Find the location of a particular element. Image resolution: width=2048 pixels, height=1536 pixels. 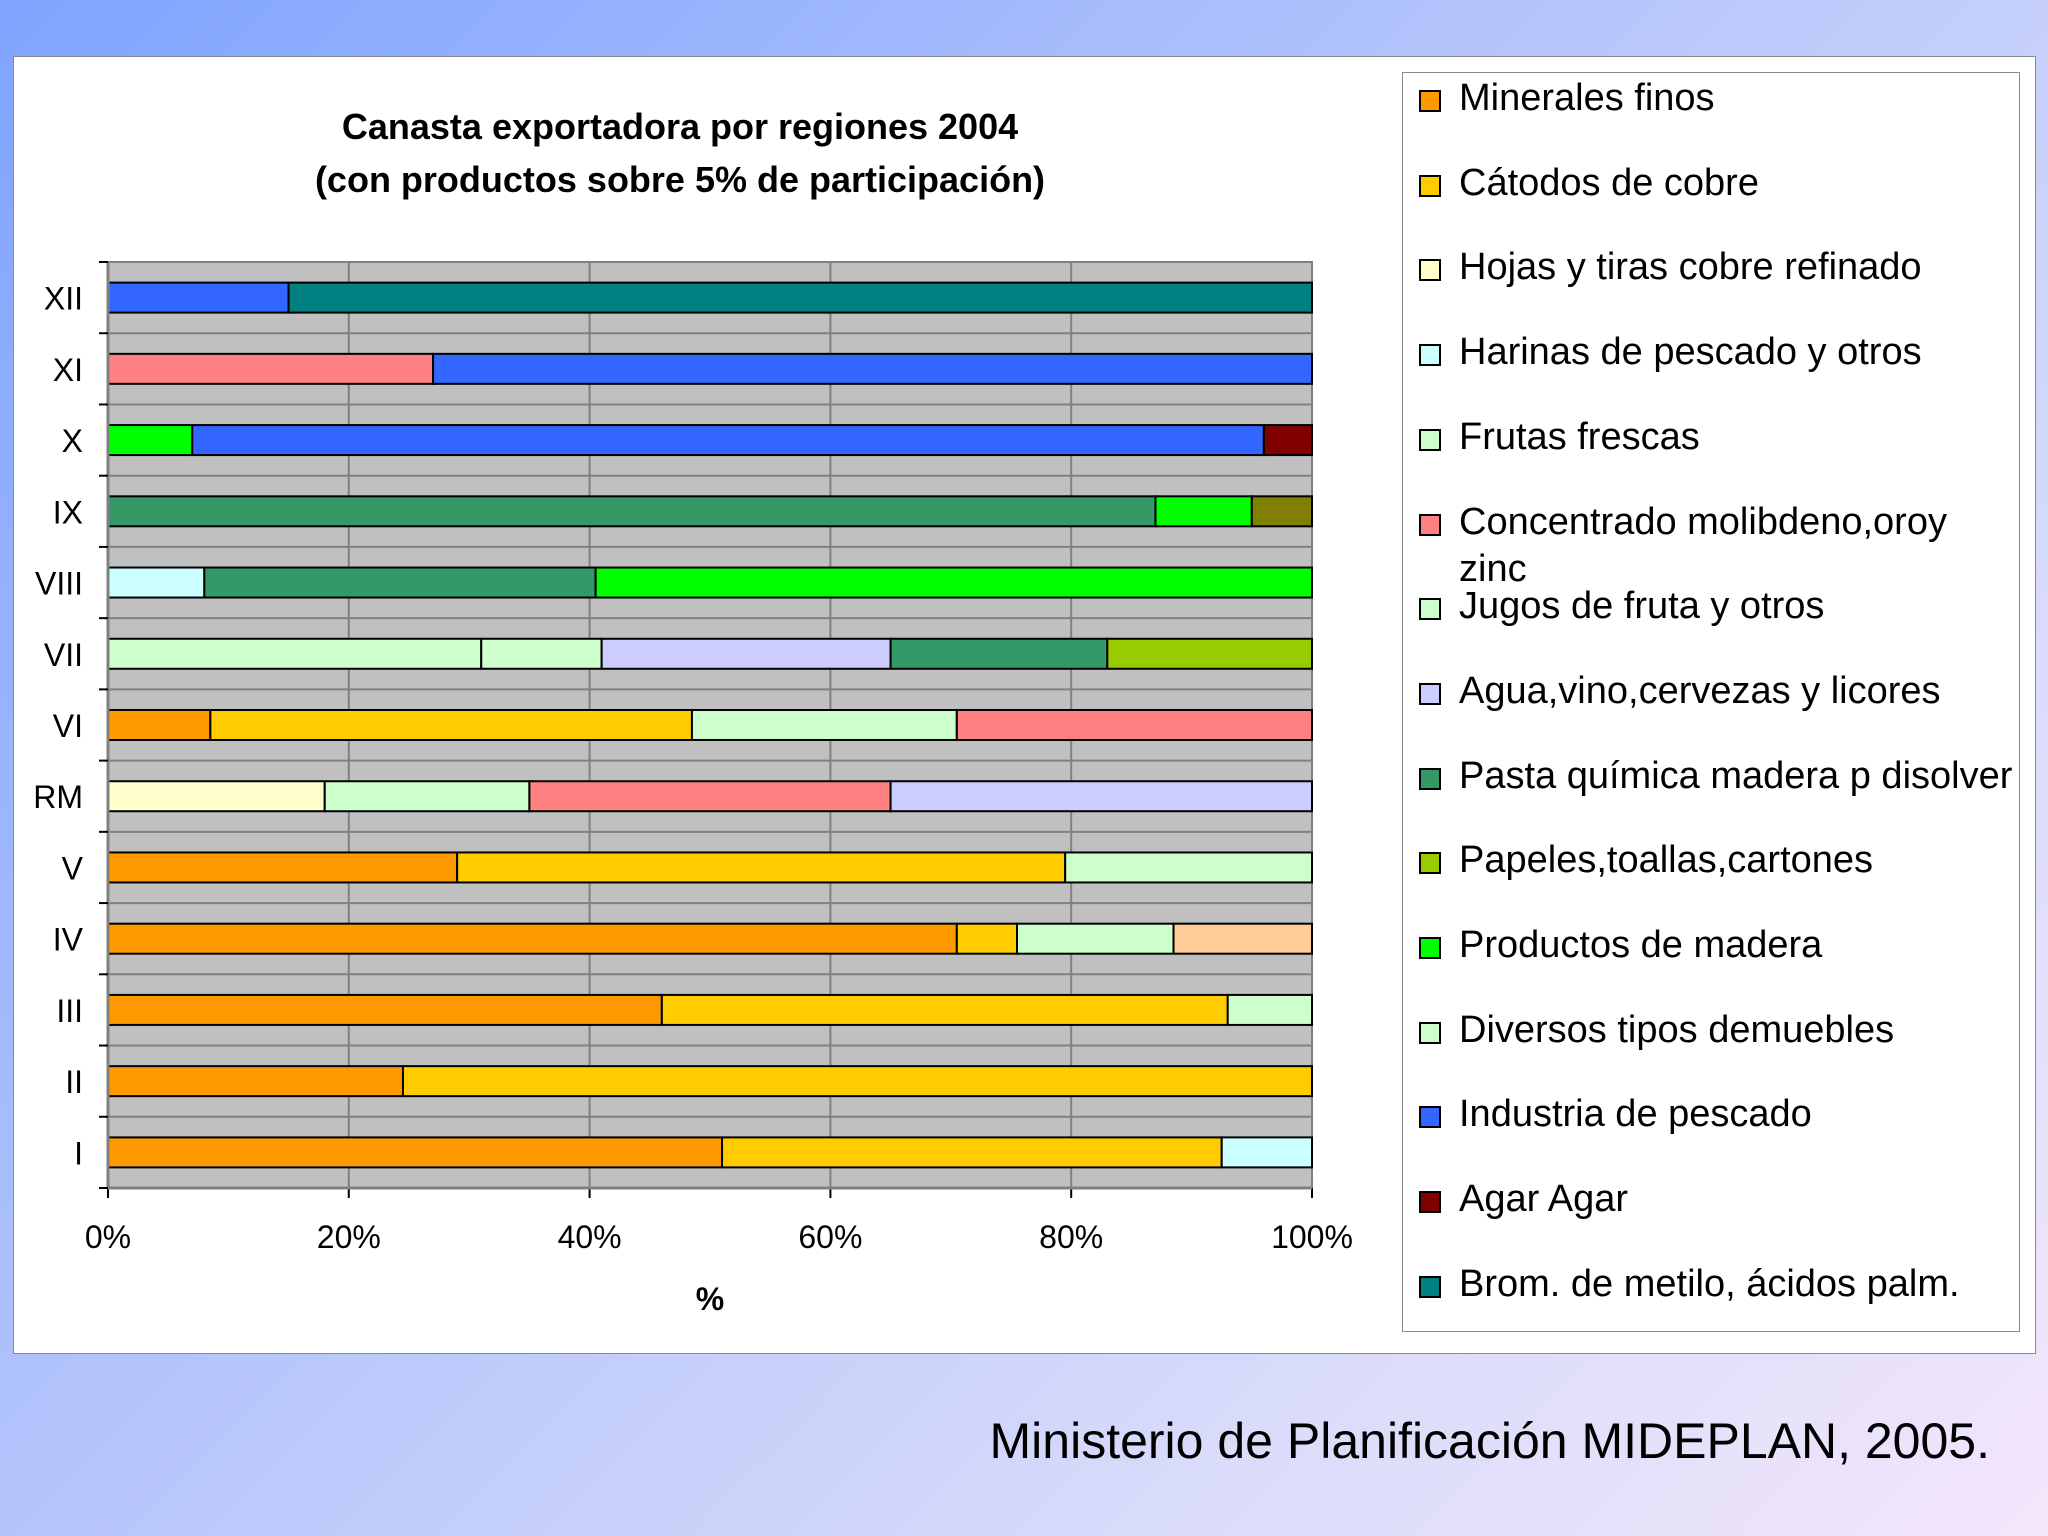

legend-label: Harinas de pescado y otros is located at coordinates (1690, 352).